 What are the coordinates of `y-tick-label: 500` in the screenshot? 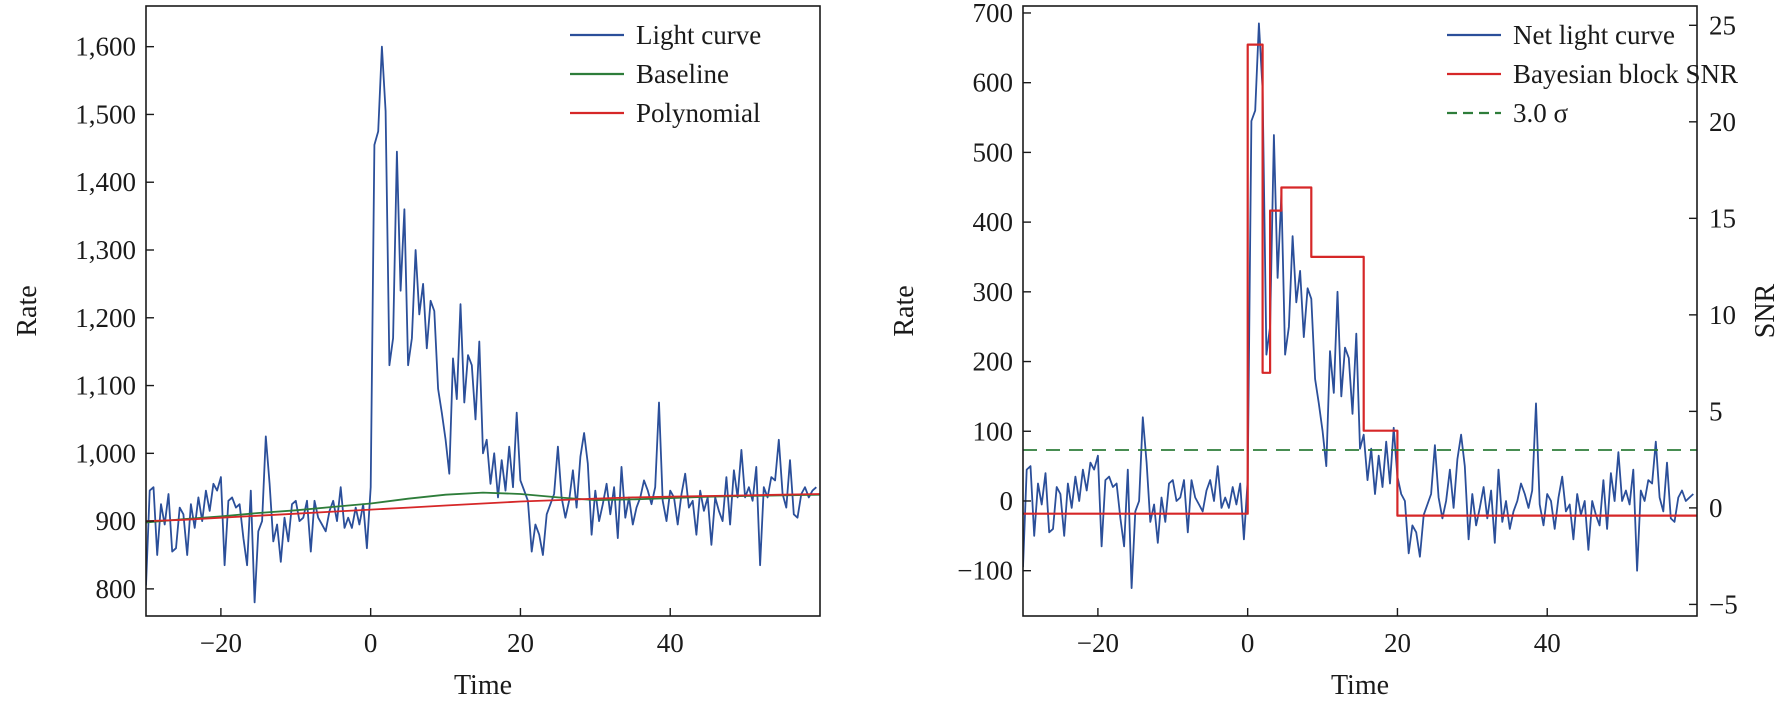 It's located at (993, 152).